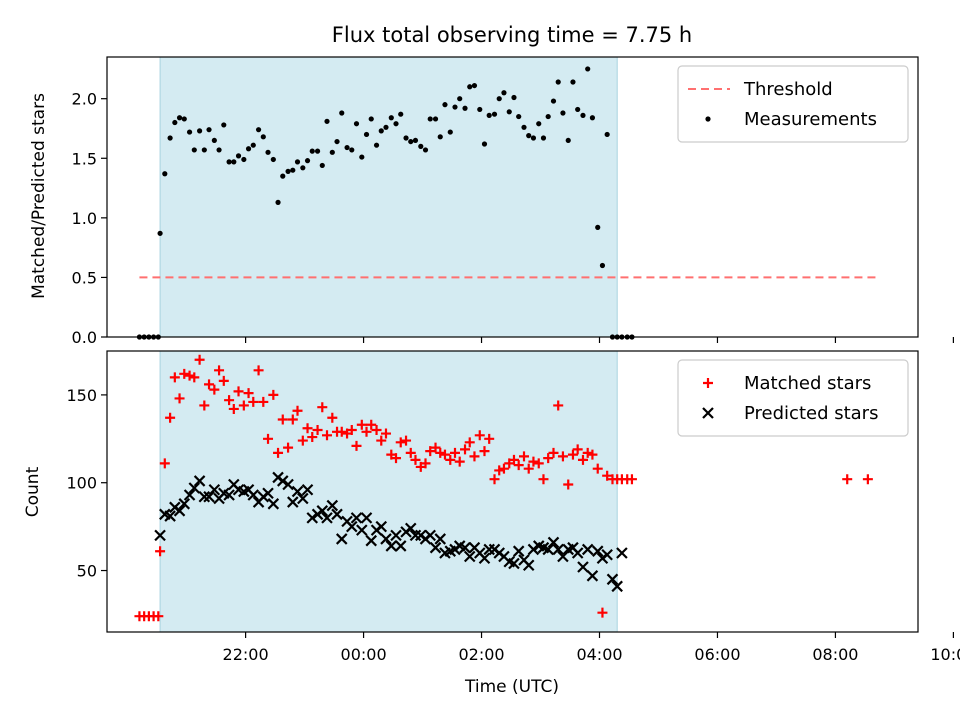 Image resolution: width=960 pixels, height=720 pixels. I want to click on legend-label: Matched stars, so click(807, 383).